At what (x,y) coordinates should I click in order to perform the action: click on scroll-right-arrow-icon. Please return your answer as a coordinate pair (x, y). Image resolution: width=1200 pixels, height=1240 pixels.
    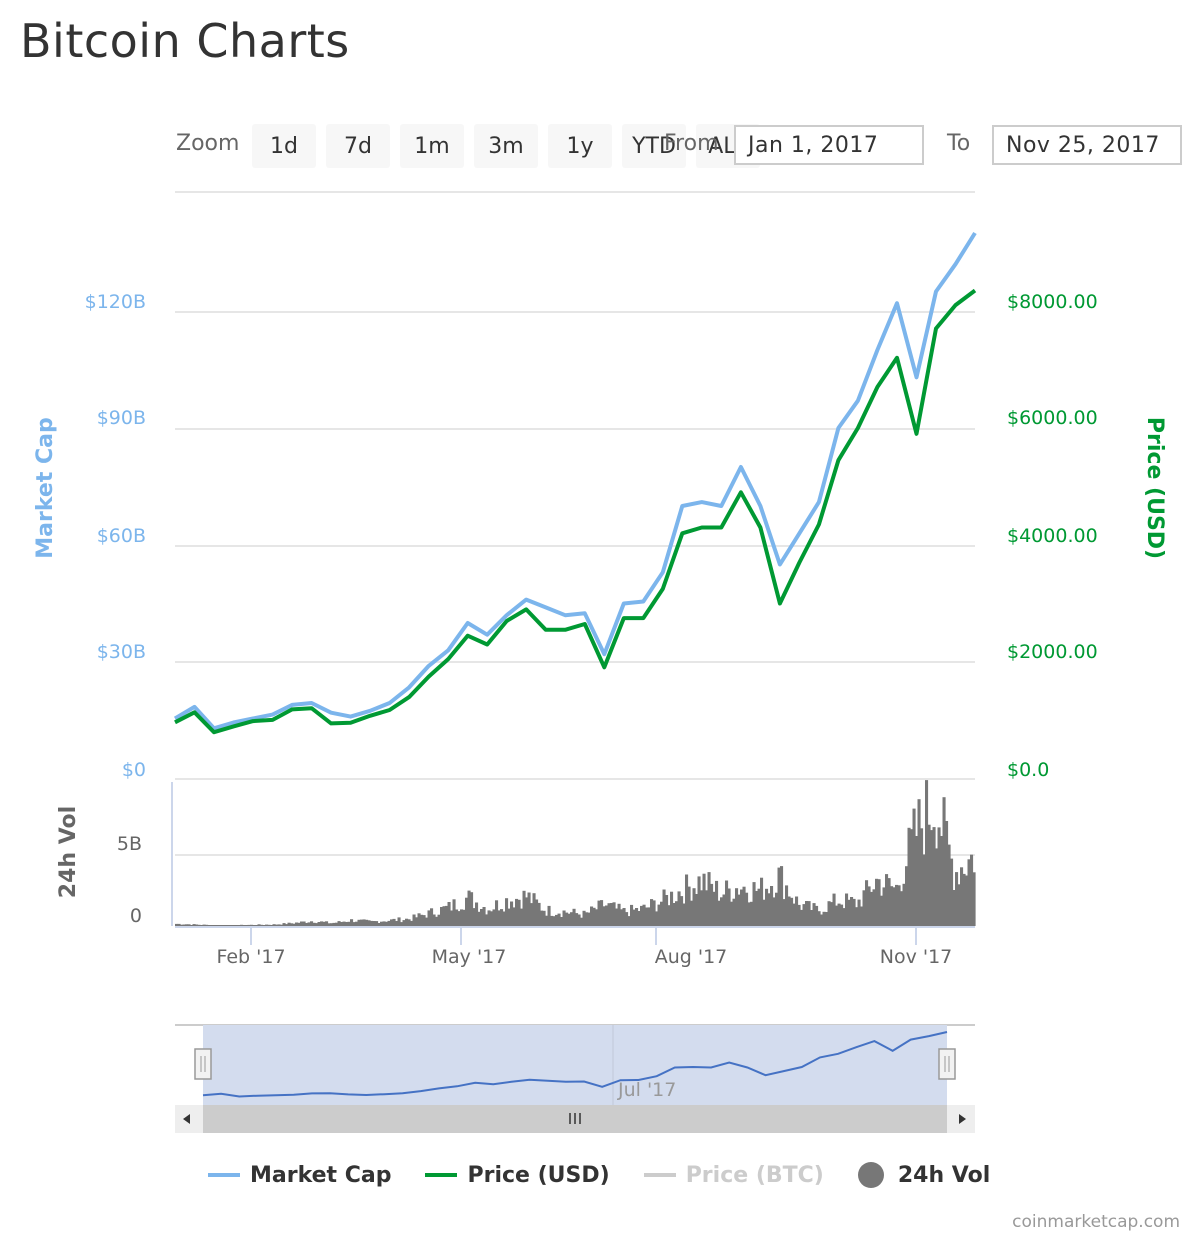
    Looking at the image, I should click on (962, 1119).